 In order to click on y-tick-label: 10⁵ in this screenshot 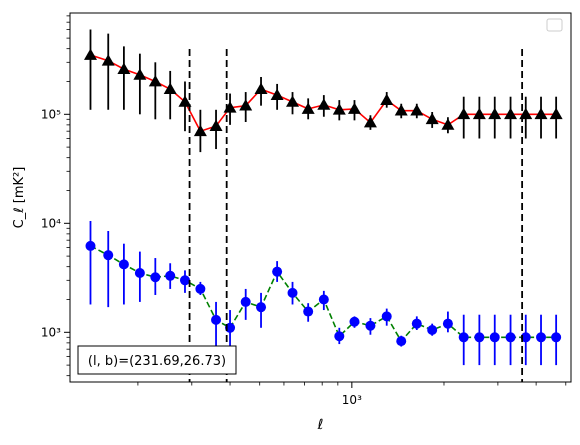, I will do `click(51, 114)`.